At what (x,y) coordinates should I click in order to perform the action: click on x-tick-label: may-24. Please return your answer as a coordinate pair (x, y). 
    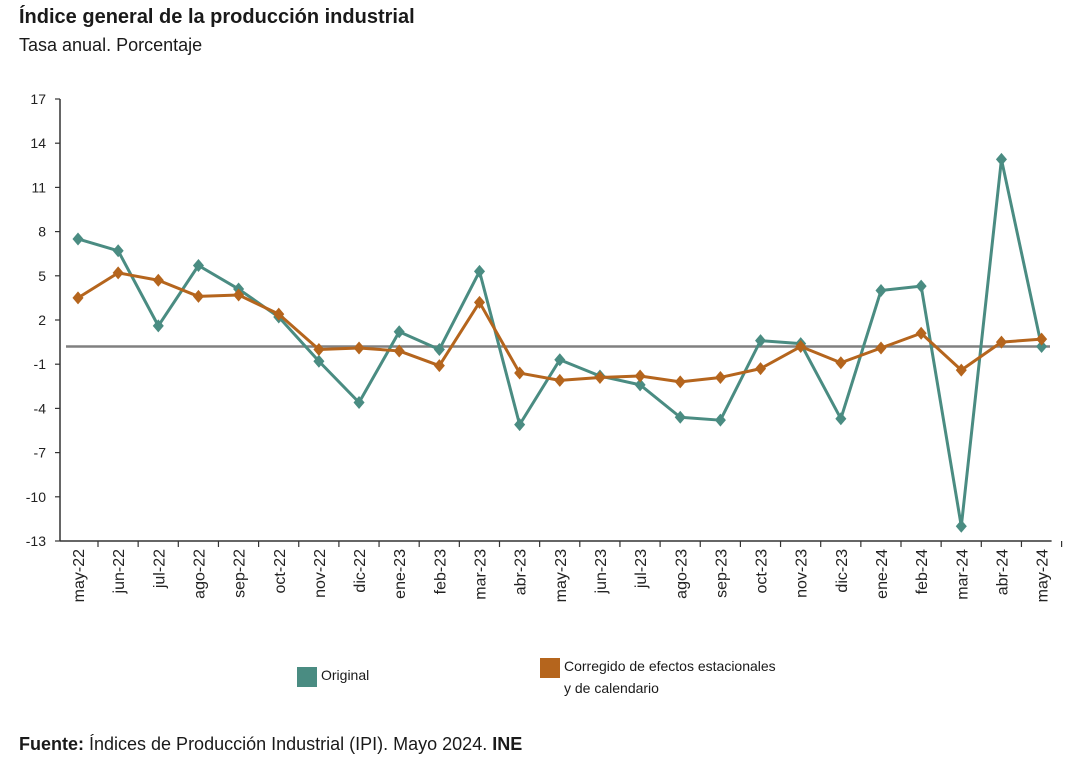
    Looking at the image, I should click on (1043, 575).